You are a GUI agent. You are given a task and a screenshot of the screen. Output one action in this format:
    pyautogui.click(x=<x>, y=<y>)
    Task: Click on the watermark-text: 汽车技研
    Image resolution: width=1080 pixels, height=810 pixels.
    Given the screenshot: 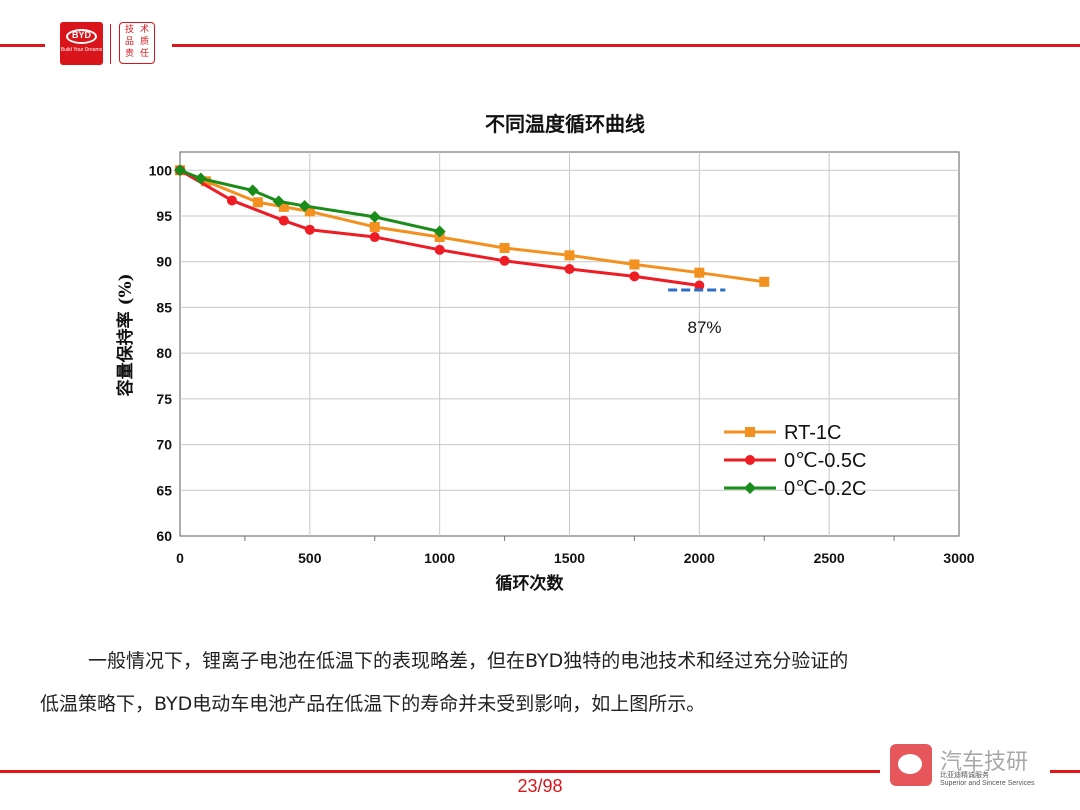 What is the action you would take?
    pyautogui.click(x=984, y=762)
    